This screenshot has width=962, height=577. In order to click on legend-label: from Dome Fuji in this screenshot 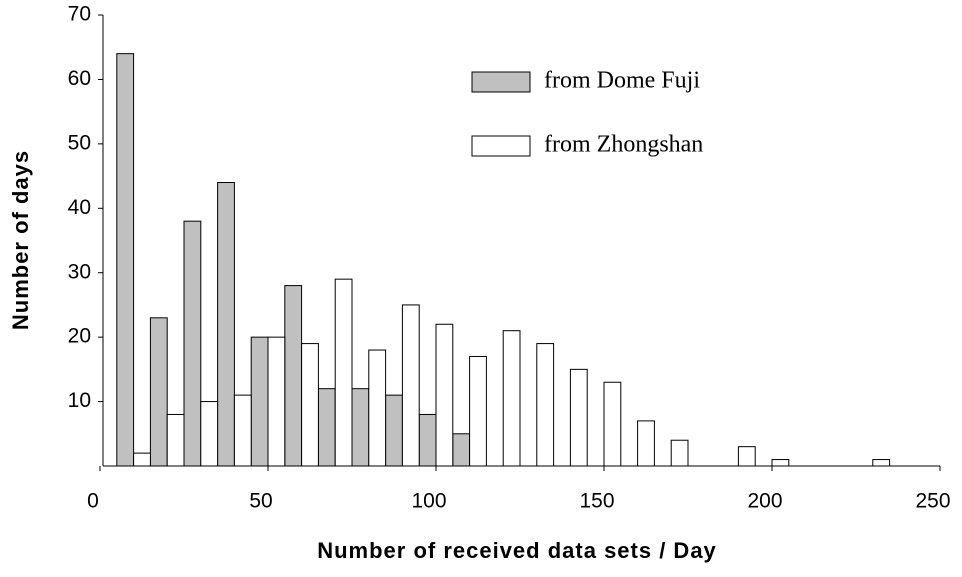, I will do `click(622, 81)`.